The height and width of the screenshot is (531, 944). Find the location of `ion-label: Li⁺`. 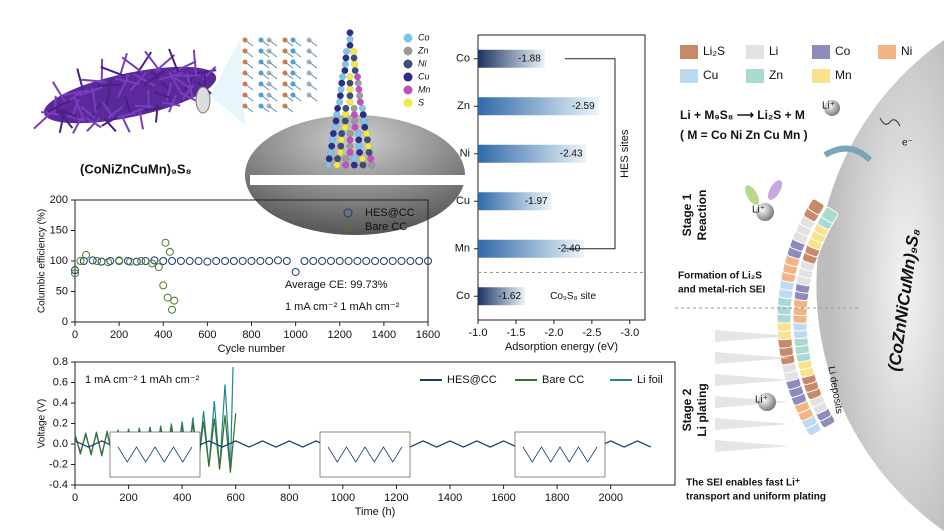

ion-label: Li⁺ is located at coordinates (828, 106).